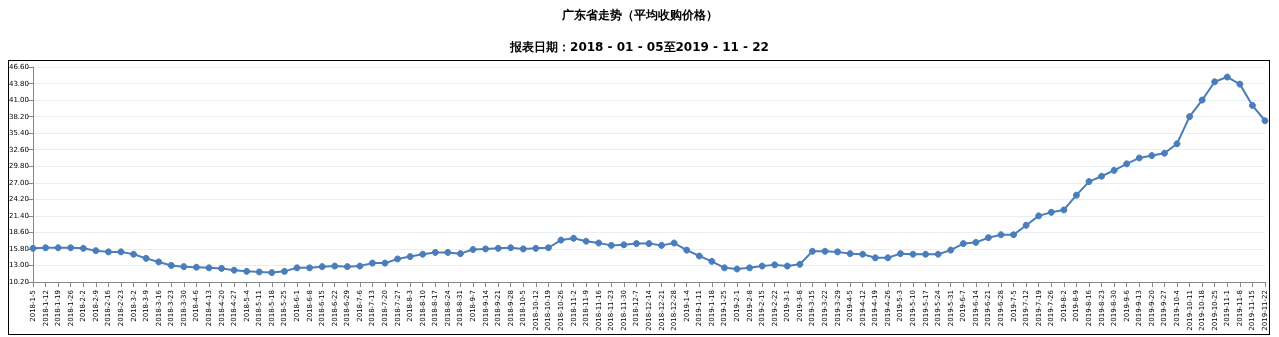  I want to click on chart-subtitle: 报表日期：2018 - 01 - 05至2019 - 11 - 22, so click(639, 47).